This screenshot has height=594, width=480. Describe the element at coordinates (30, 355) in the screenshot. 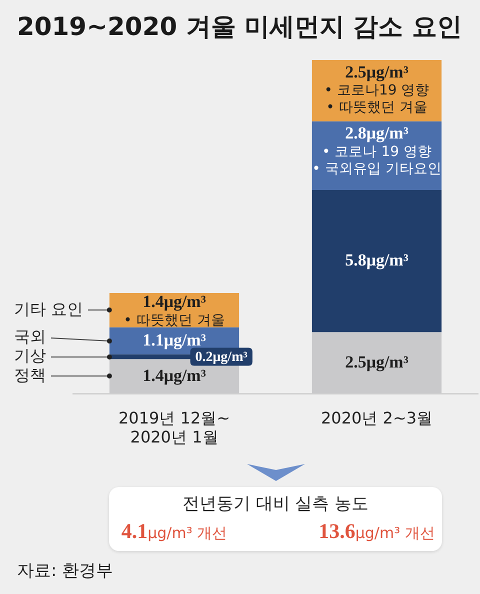

I see `text: 기상` at that location.